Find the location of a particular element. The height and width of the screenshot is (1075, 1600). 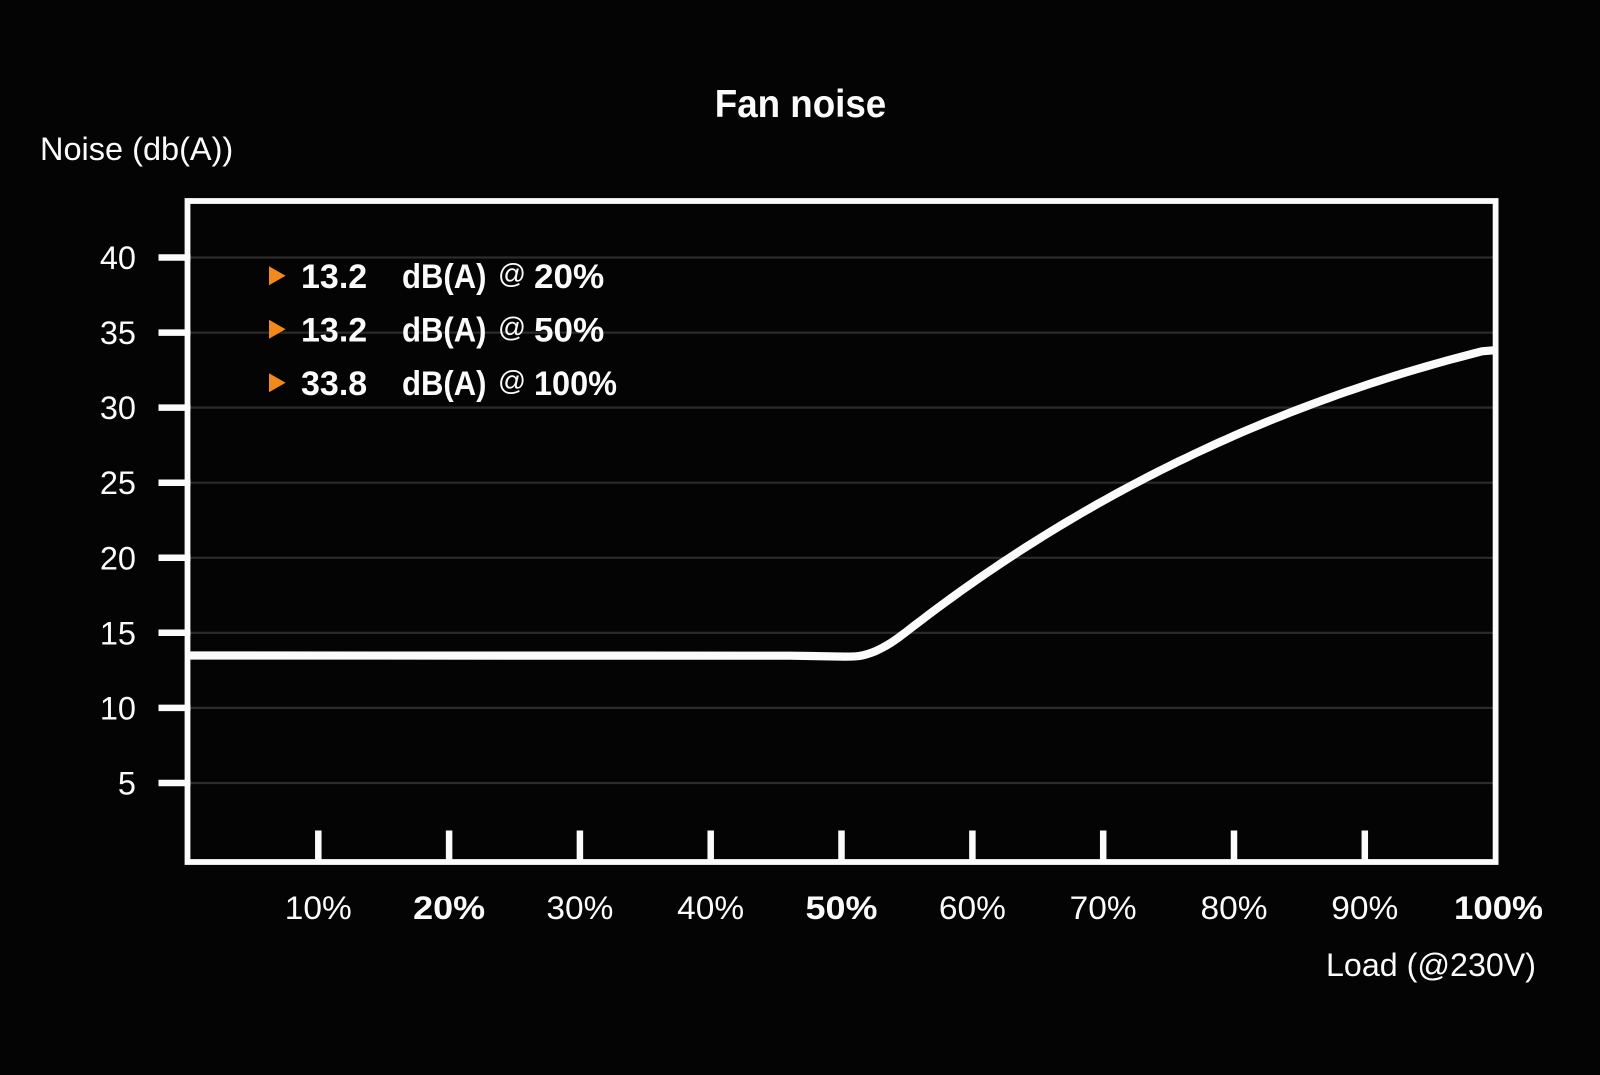

svg-text: 40 is located at coordinates (118, 258).